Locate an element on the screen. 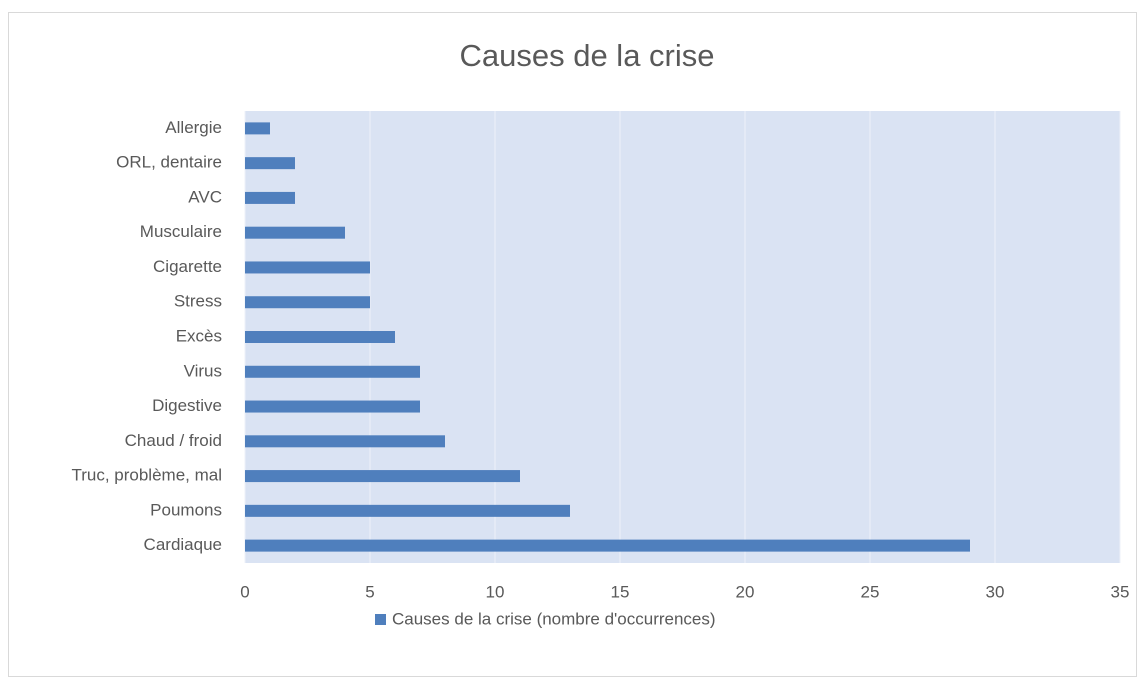 The height and width of the screenshot is (678, 1146). x-tick-label: 30 is located at coordinates (995, 591).